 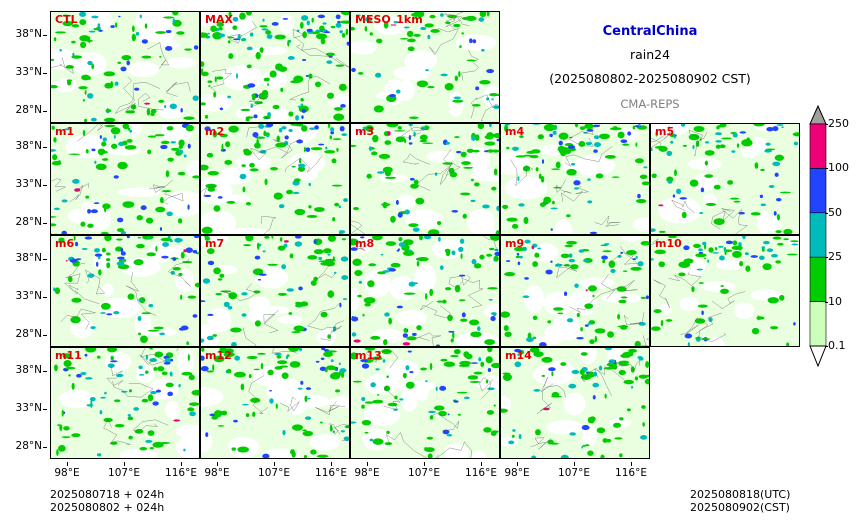 What do you see at coordinates (24, 146) in the screenshot?
I see `lat-label: 38°N` at bounding box center [24, 146].